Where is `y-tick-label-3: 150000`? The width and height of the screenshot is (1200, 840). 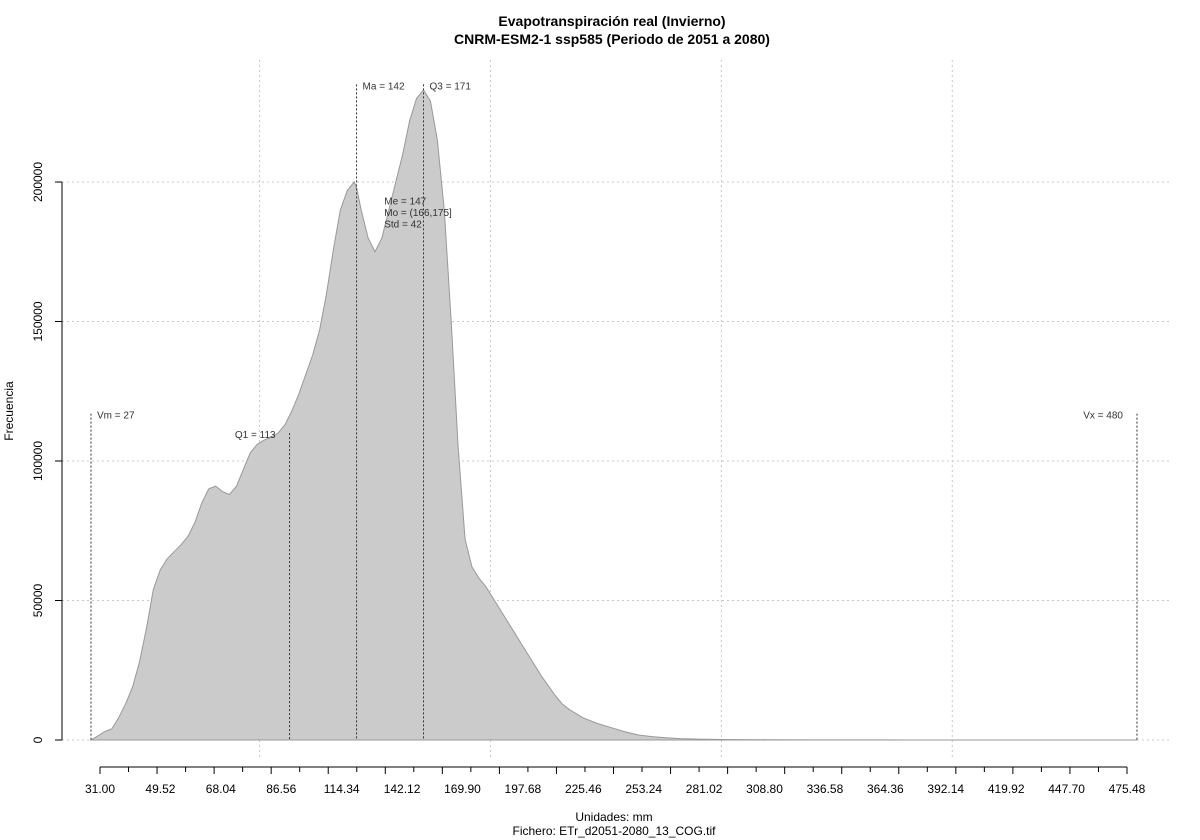
y-tick-label-3: 150000 is located at coordinates (38, 321).